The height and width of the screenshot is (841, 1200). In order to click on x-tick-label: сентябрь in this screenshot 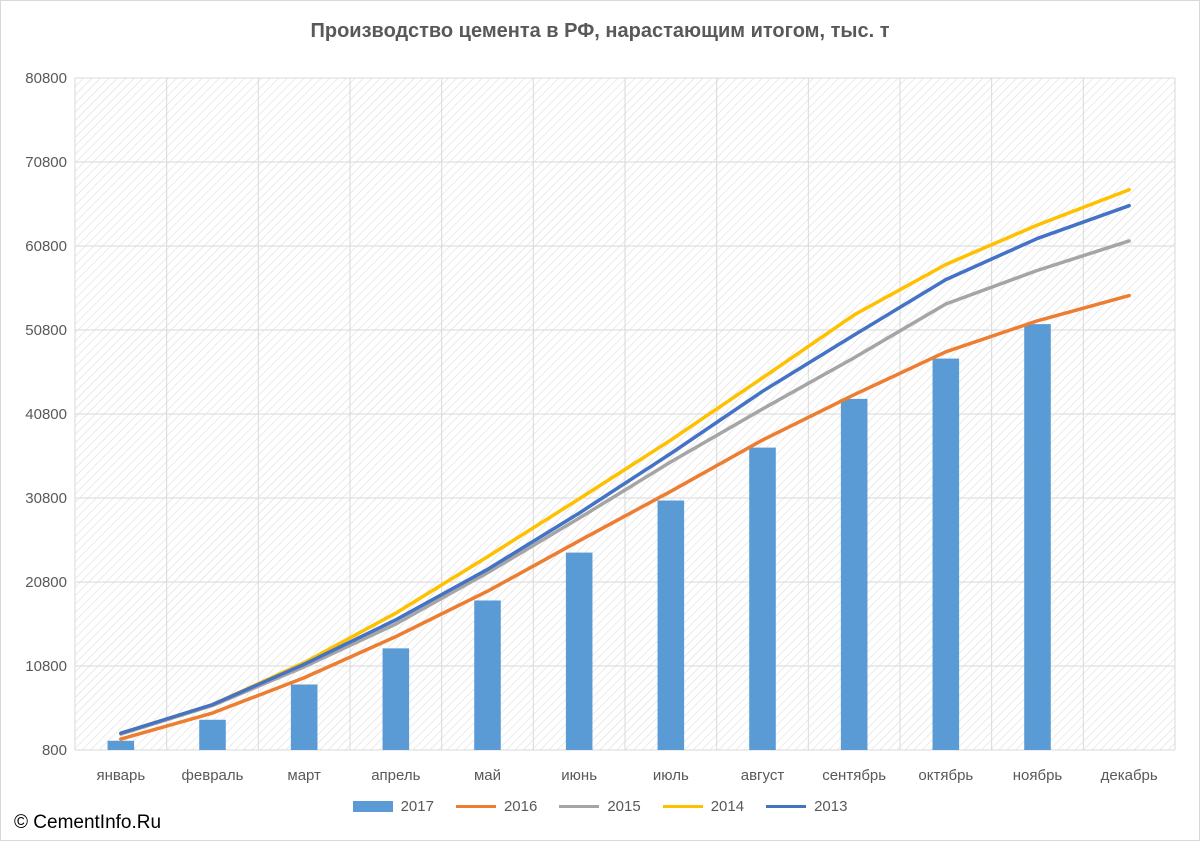, I will do `click(854, 775)`.